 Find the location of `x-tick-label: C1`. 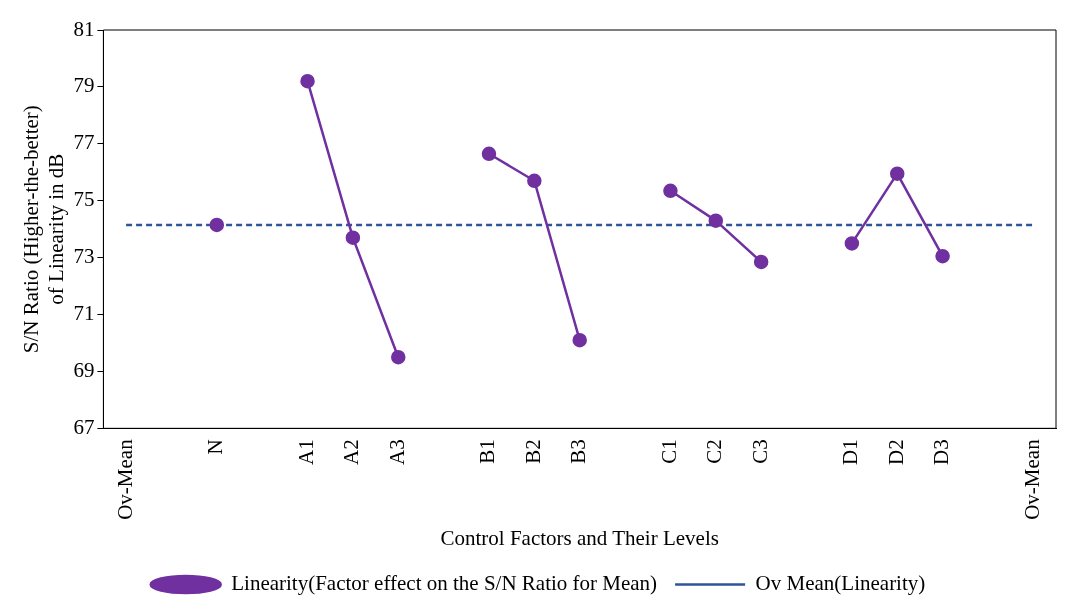

x-tick-label: C1 is located at coordinates (668, 451).